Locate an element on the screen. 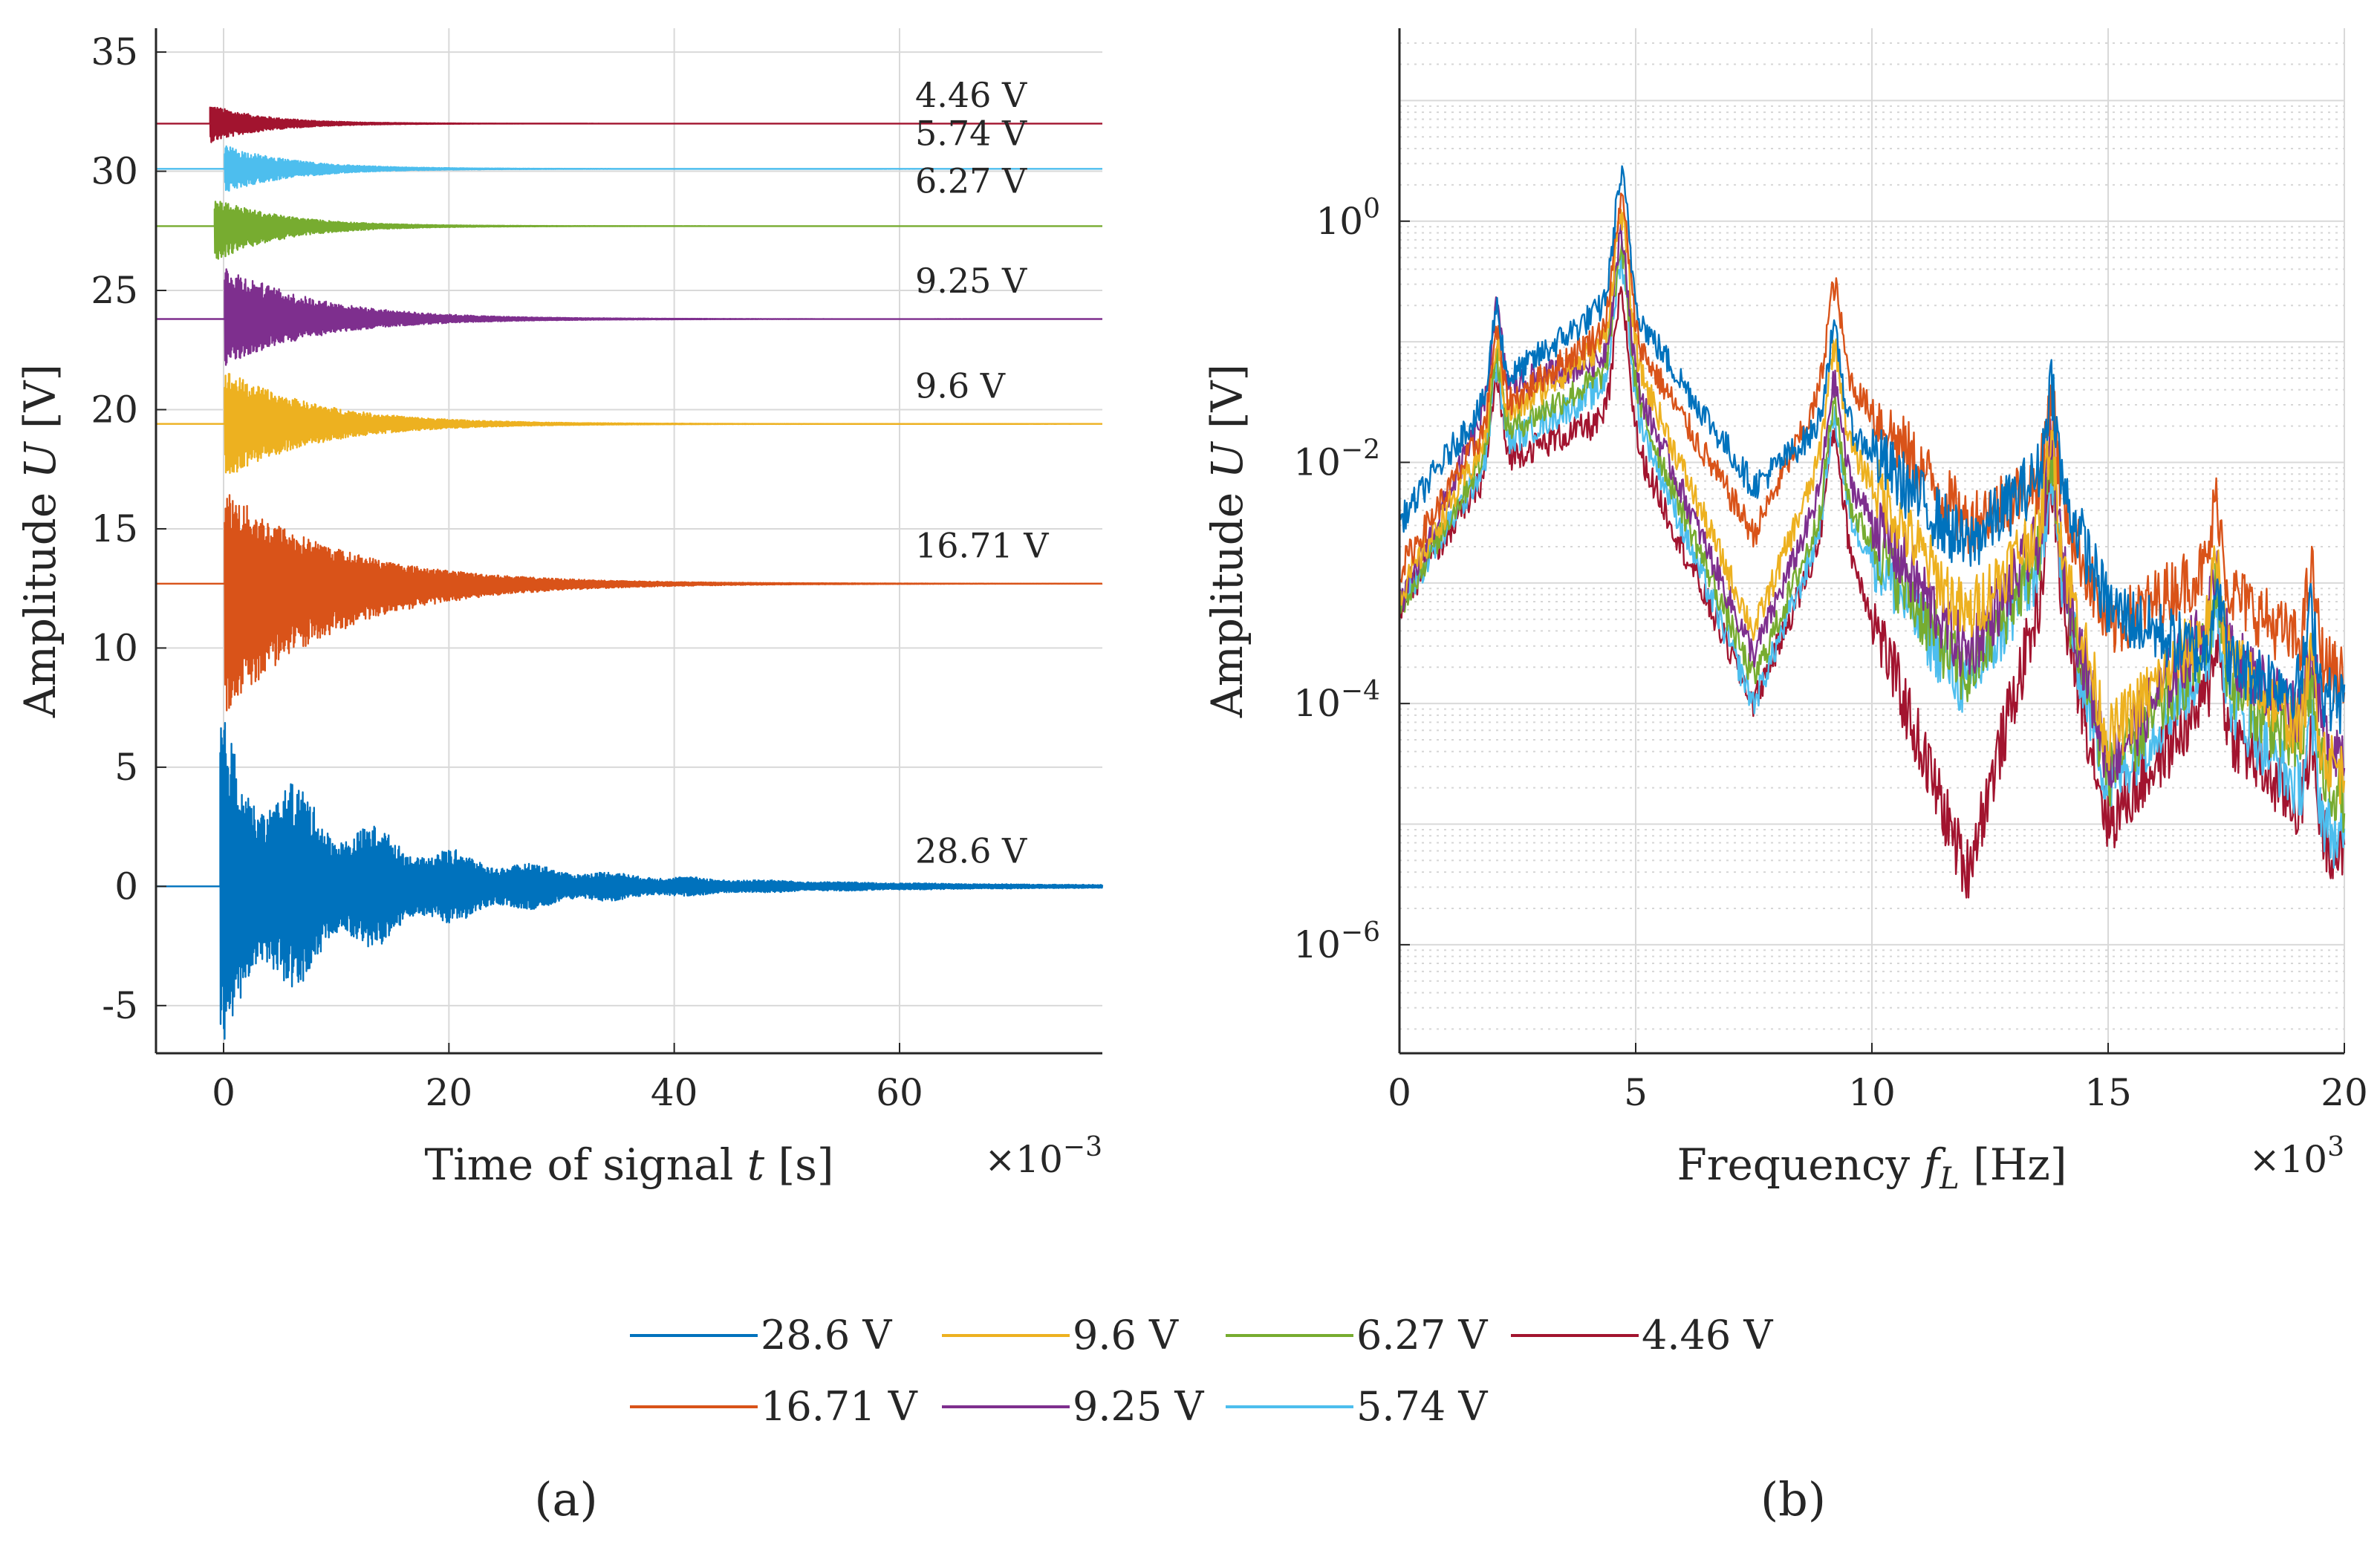 The height and width of the screenshot is (1542, 2380). freq-x-label-prefix: Frequency is located at coordinates (1800, 1164).